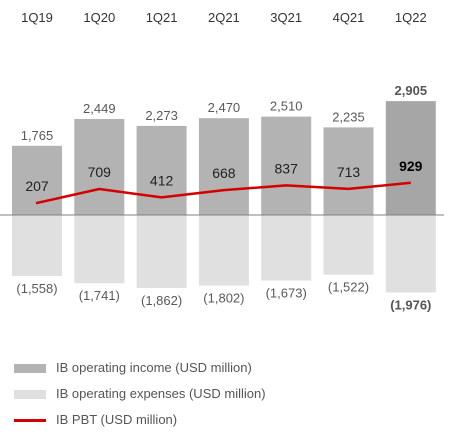 Image resolution: width=450 pixels, height=435 pixels. I want to click on pbt-value-label: 668, so click(224, 173).